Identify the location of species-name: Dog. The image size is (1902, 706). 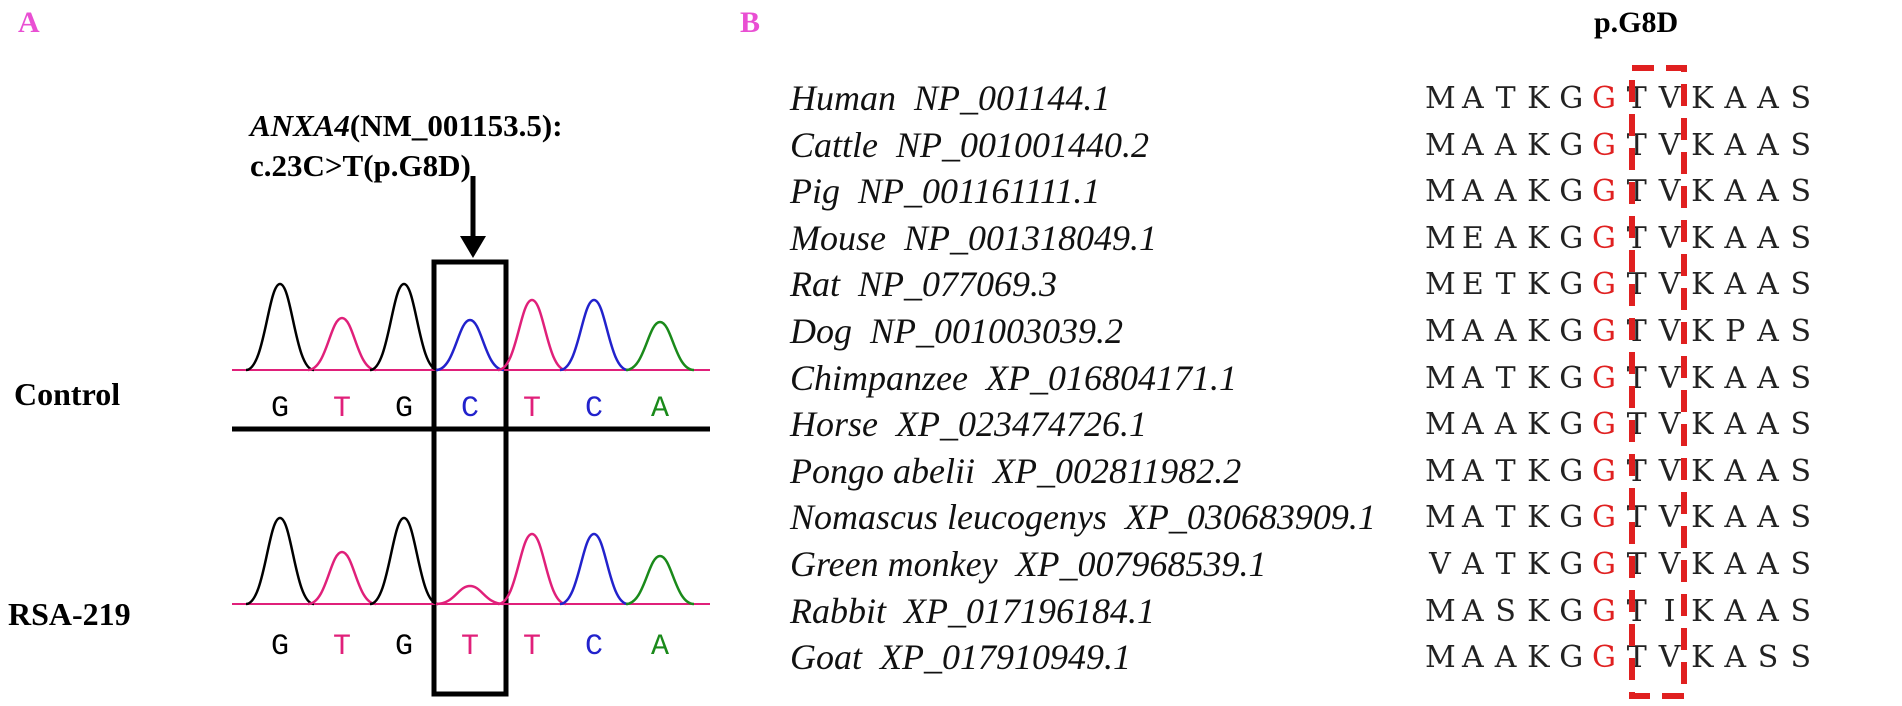
(821, 331).